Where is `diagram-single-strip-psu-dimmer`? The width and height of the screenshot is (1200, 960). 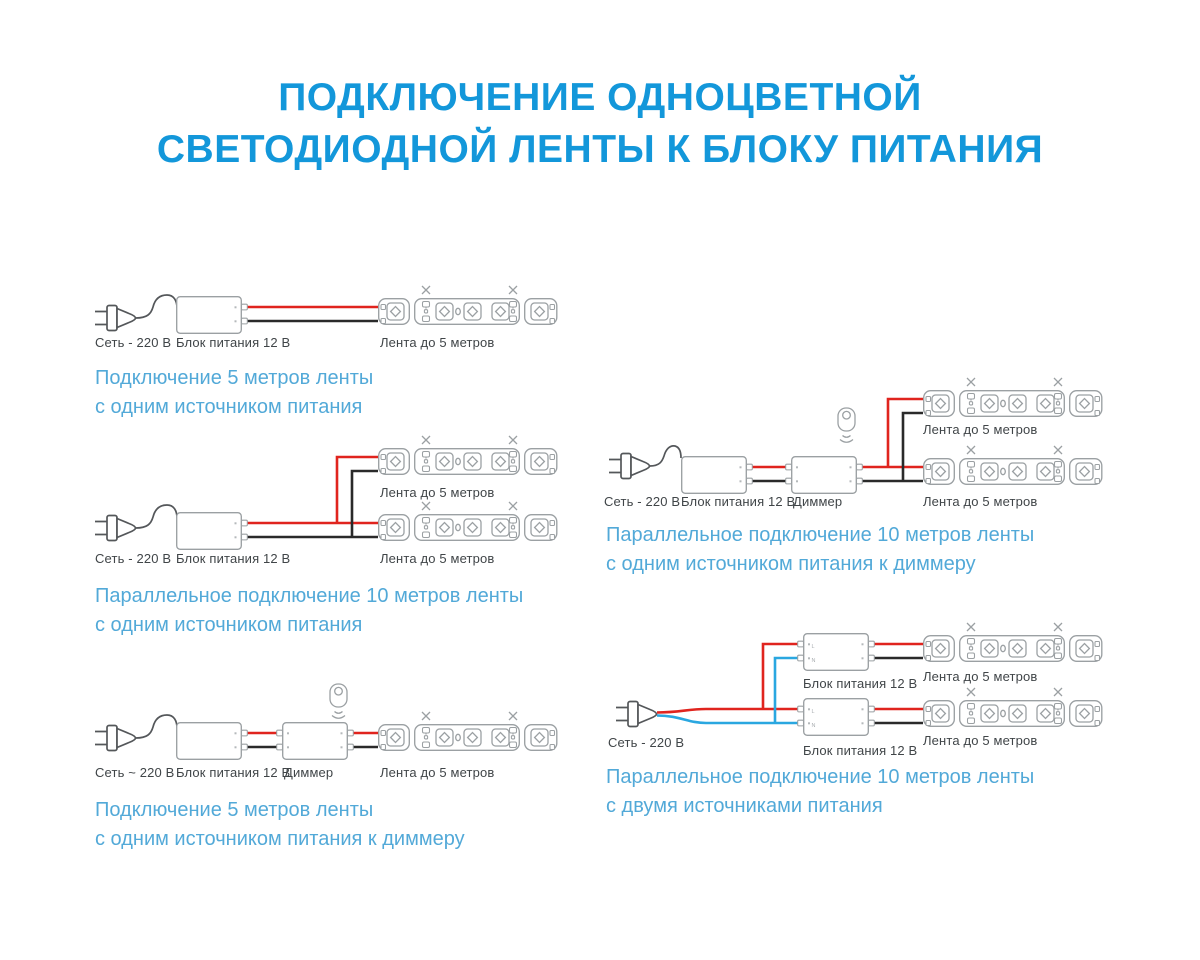
diagram-single-strip-psu-dimmer is located at coordinates (325, 721).